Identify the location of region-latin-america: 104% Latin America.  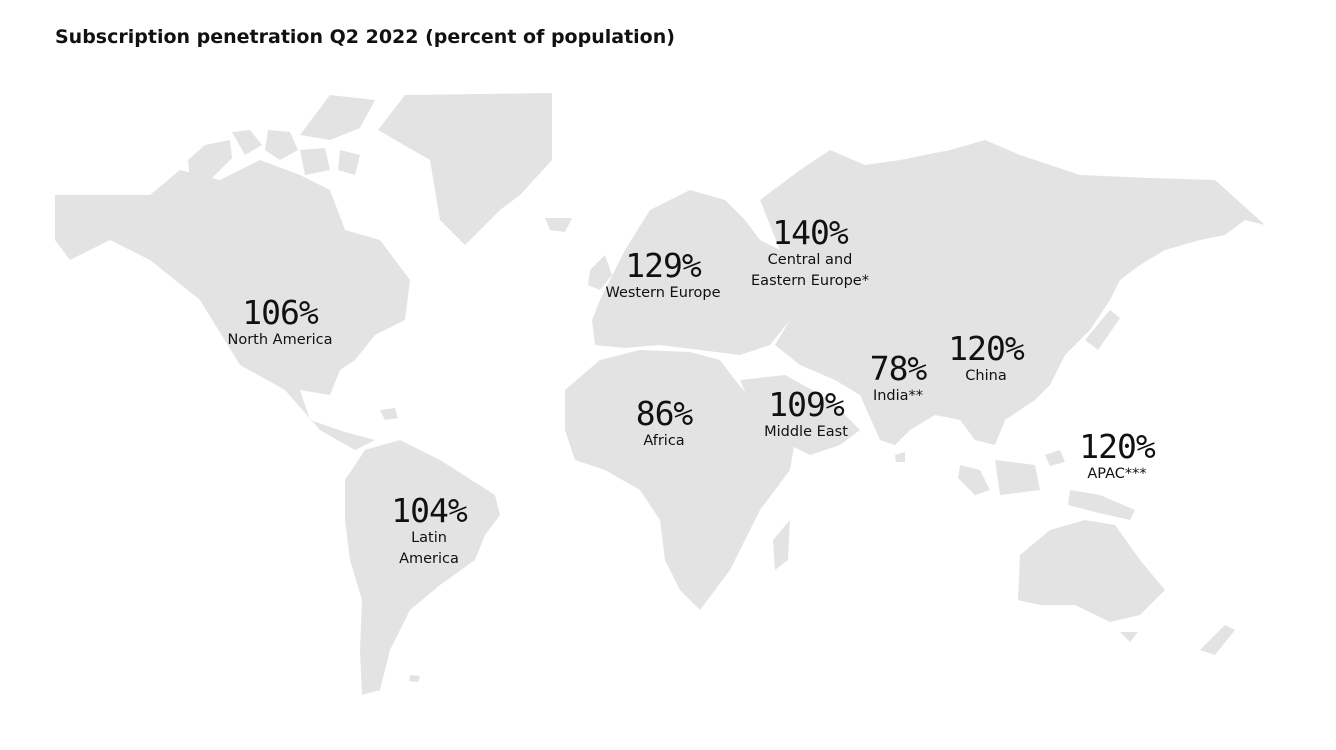
(429, 532).